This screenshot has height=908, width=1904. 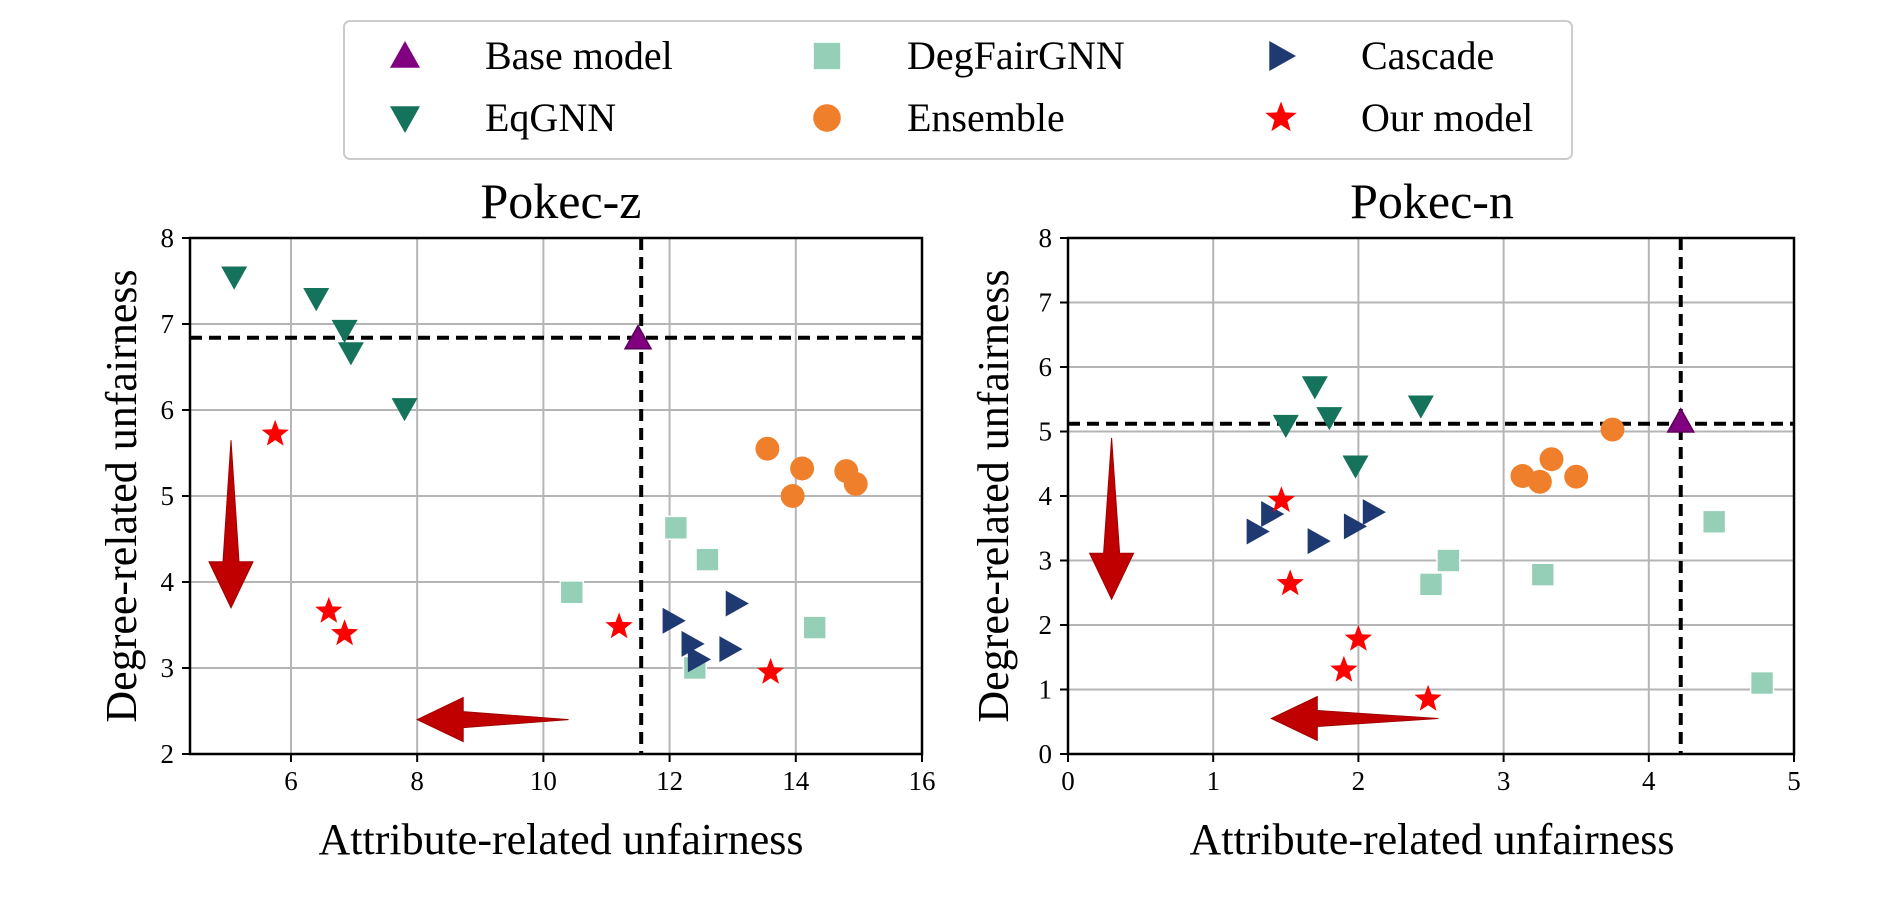 I want to click on legend-item-eqgnn: EqGNN, so click(x=503, y=117).